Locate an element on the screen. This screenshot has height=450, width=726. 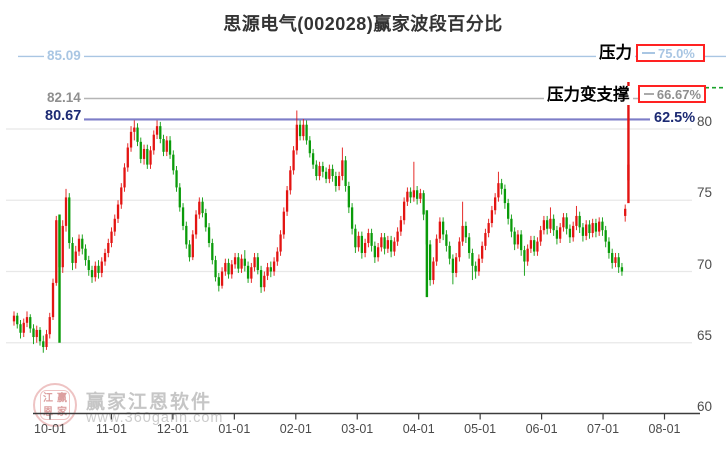
x-tick-label: 10-01 is located at coordinates (50, 429).